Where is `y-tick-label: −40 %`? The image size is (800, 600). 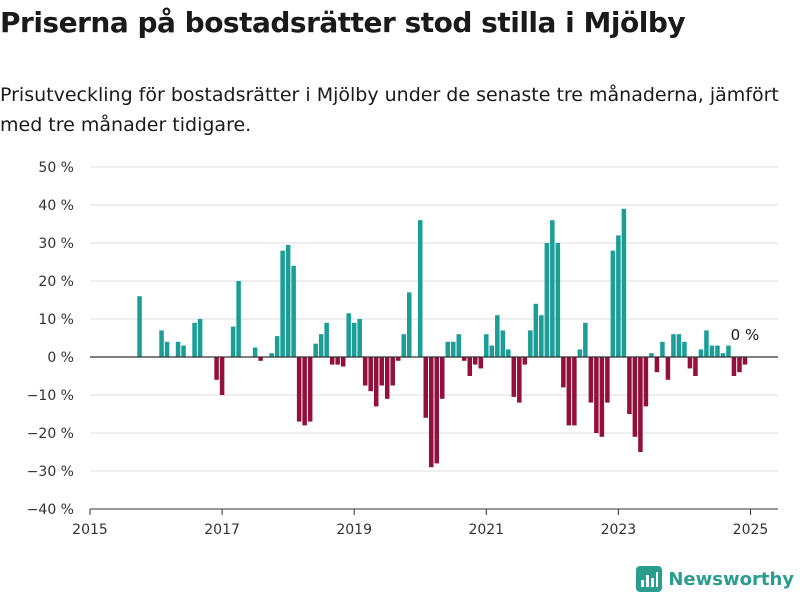 y-tick-label: −40 % is located at coordinates (50, 510).